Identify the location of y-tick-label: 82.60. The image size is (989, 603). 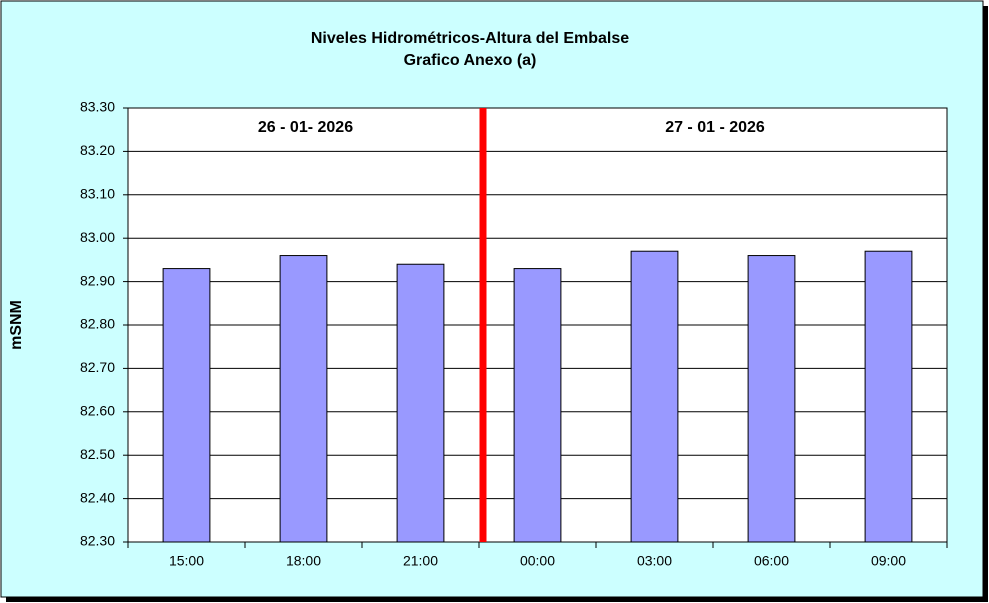
(97, 411).